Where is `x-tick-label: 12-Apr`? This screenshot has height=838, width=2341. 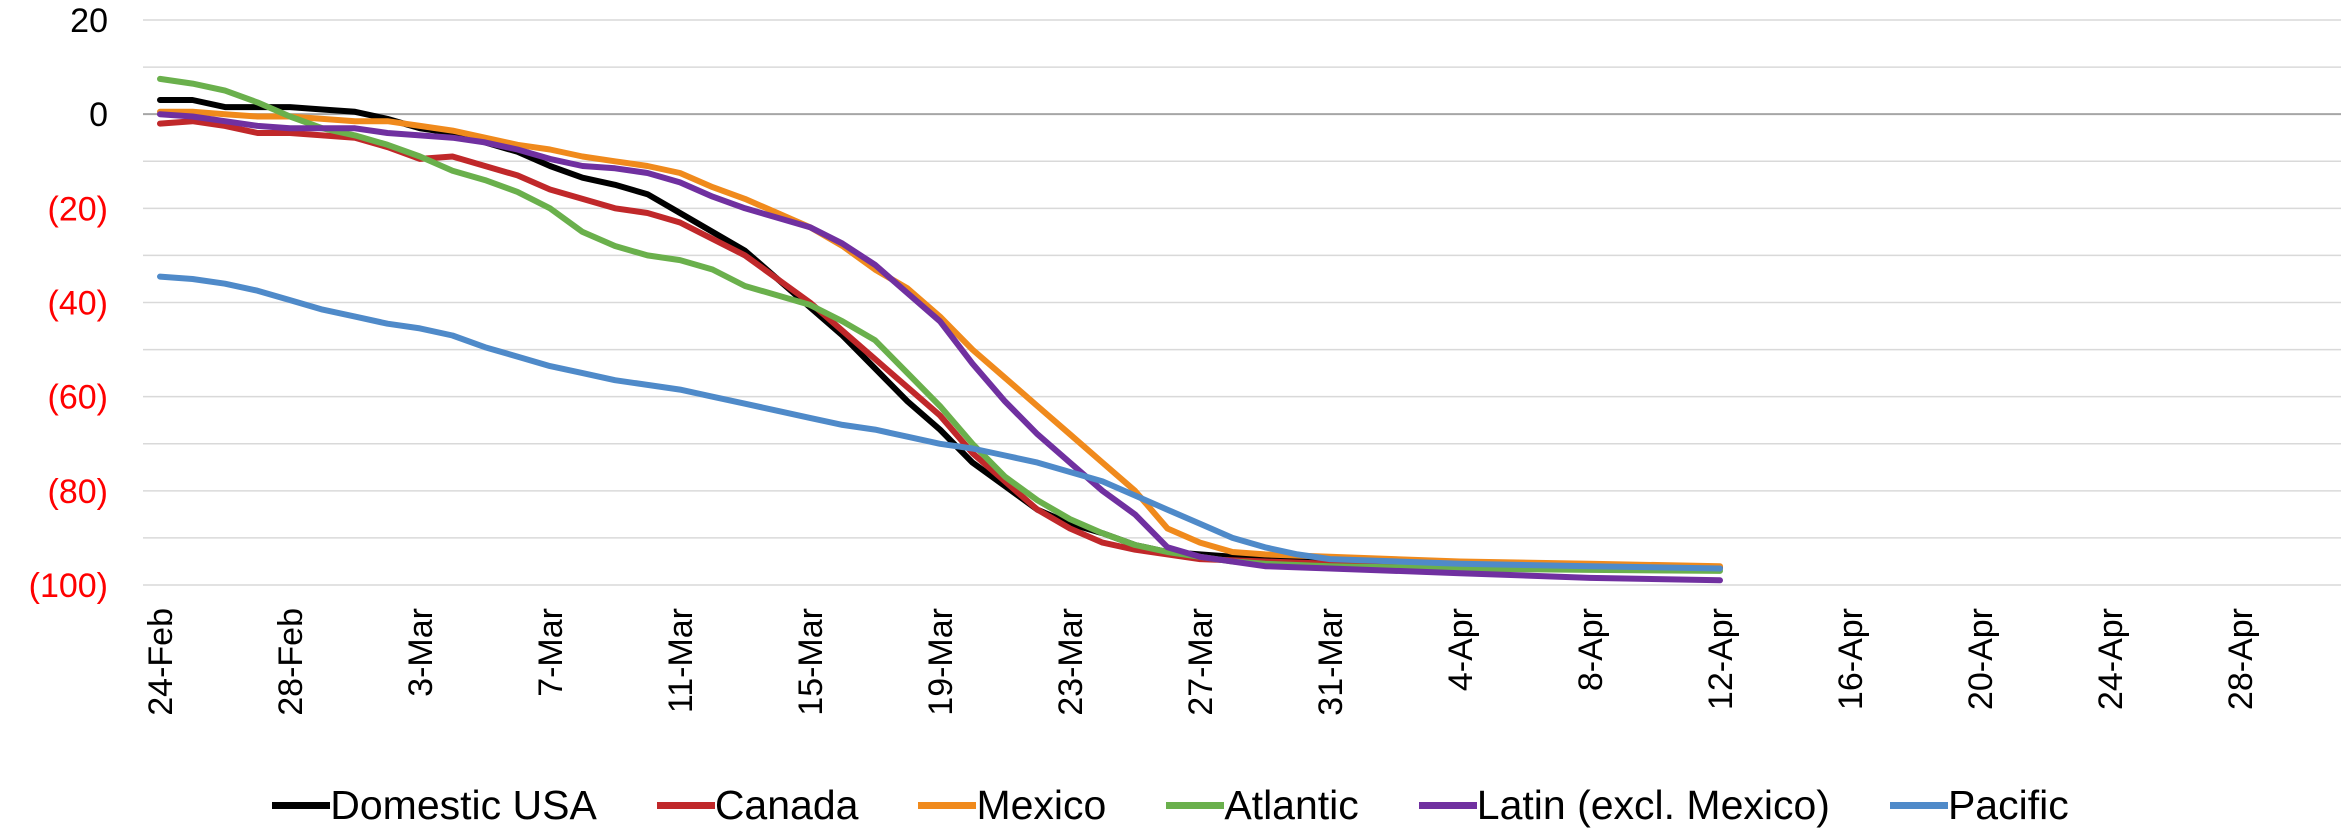 x-tick-label: 12-Apr is located at coordinates (1721, 659).